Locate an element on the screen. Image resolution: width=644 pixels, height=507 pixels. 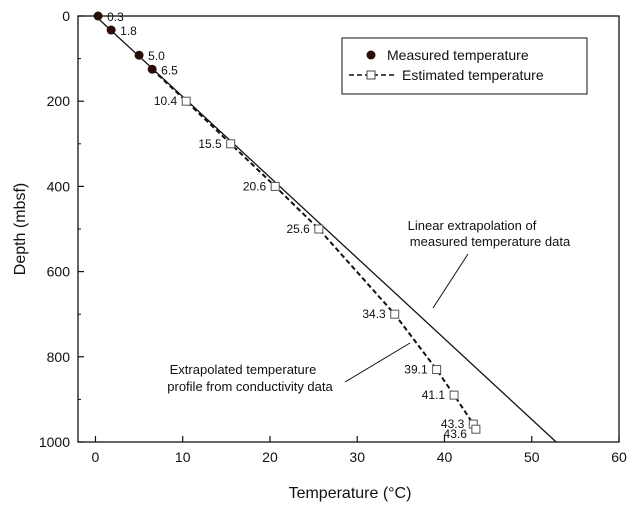
x-tick-label: 60 is located at coordinates (619, 457).